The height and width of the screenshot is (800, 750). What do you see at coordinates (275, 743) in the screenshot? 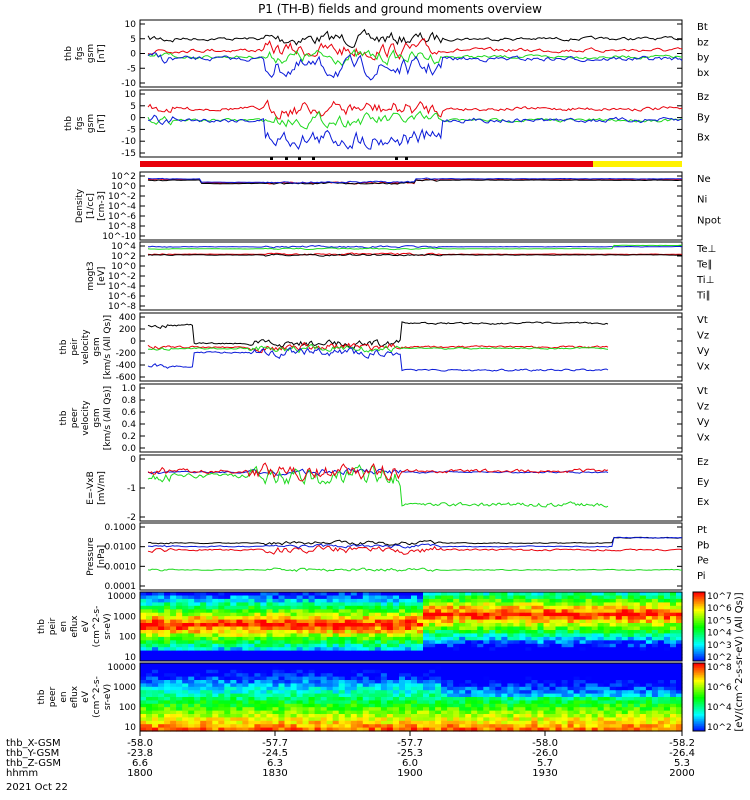
I see `xaxis-value: -57.7` at bounding box center [275, 743].